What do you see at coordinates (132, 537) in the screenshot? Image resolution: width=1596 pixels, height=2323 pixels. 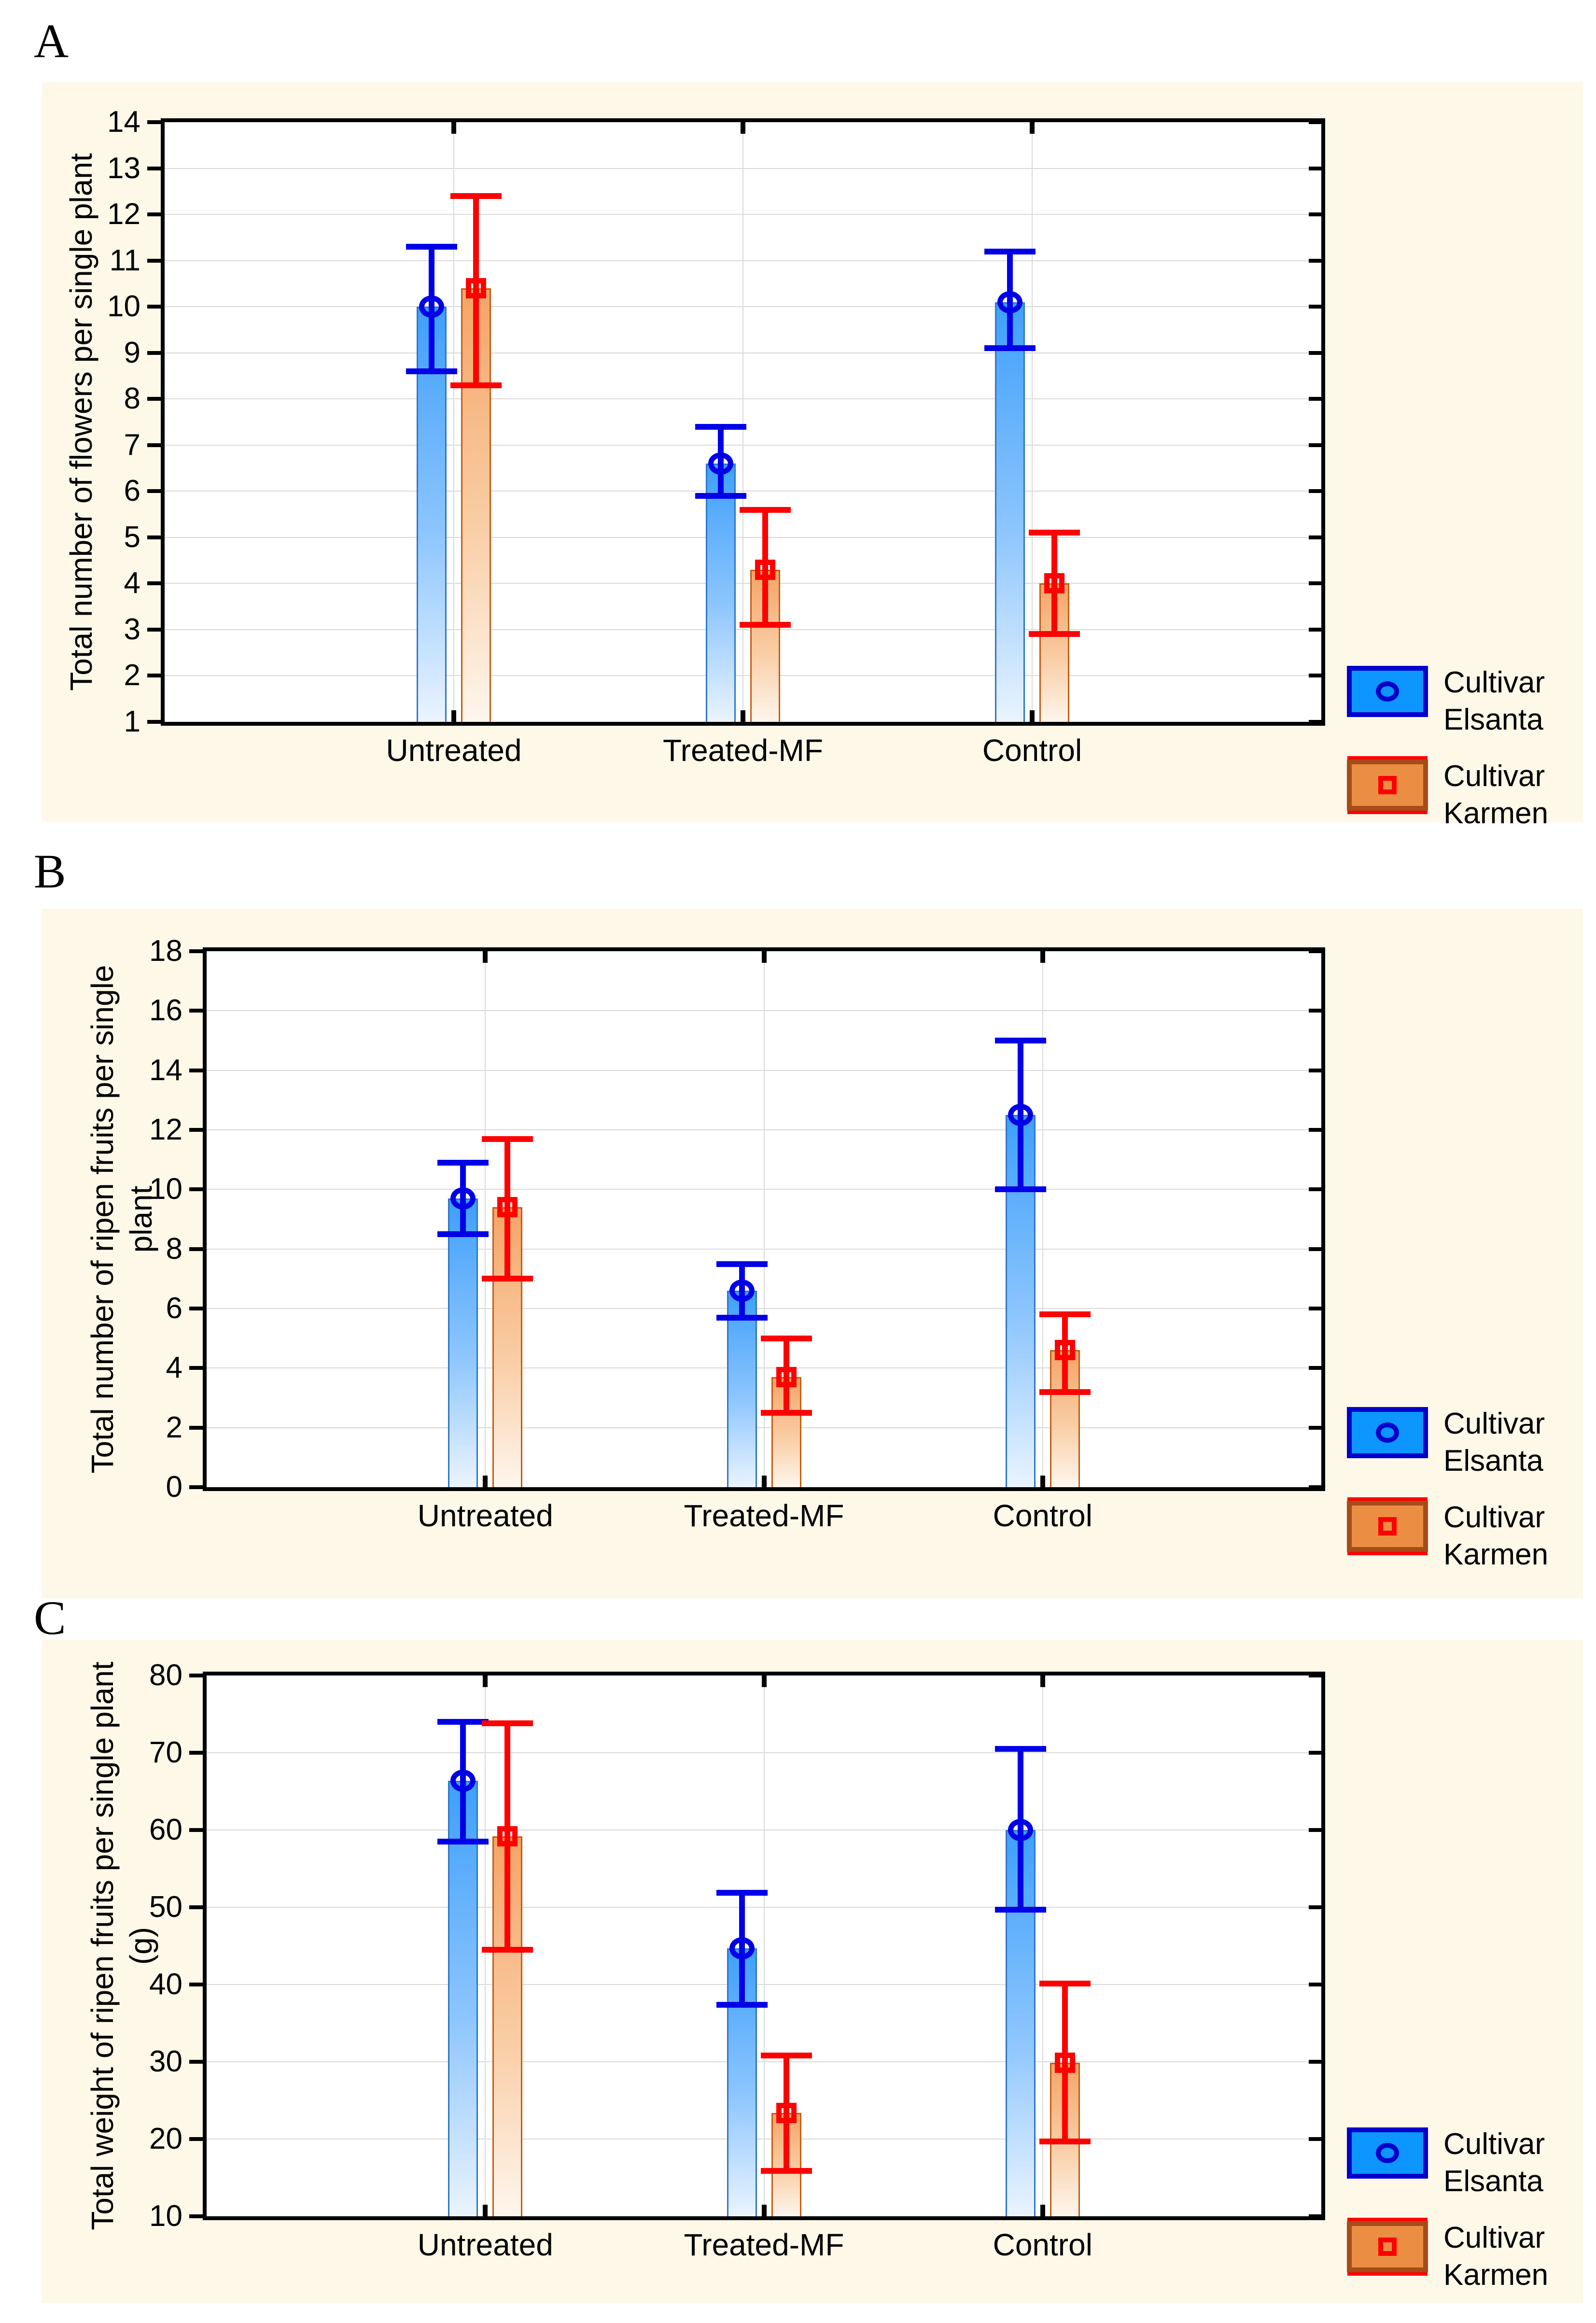 I see `y-tick-label: 5` at bounding box center [132, 537].